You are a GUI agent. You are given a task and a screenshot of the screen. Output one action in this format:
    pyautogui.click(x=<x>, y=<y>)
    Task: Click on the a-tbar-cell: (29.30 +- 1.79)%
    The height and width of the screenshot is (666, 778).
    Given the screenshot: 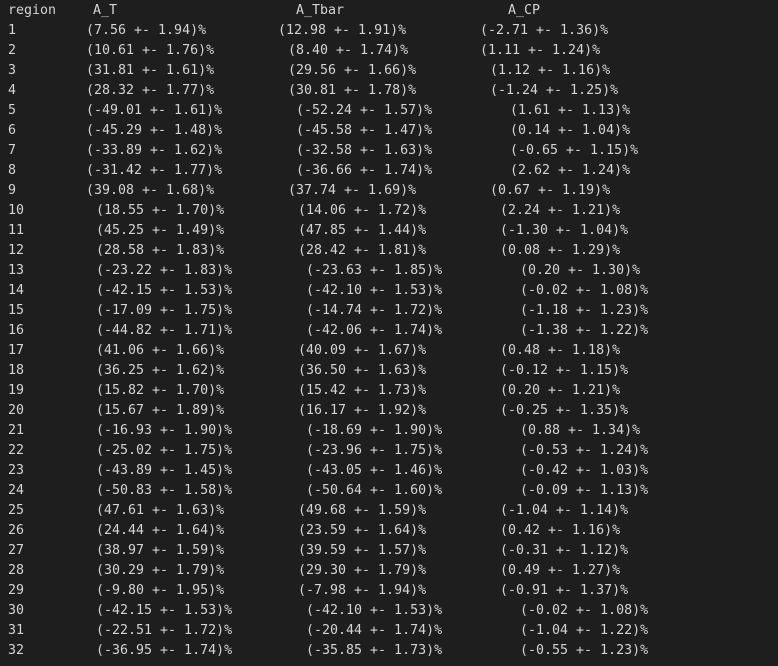 What is the action you would take?
    pyautogui.click(x=362, y=570)
    